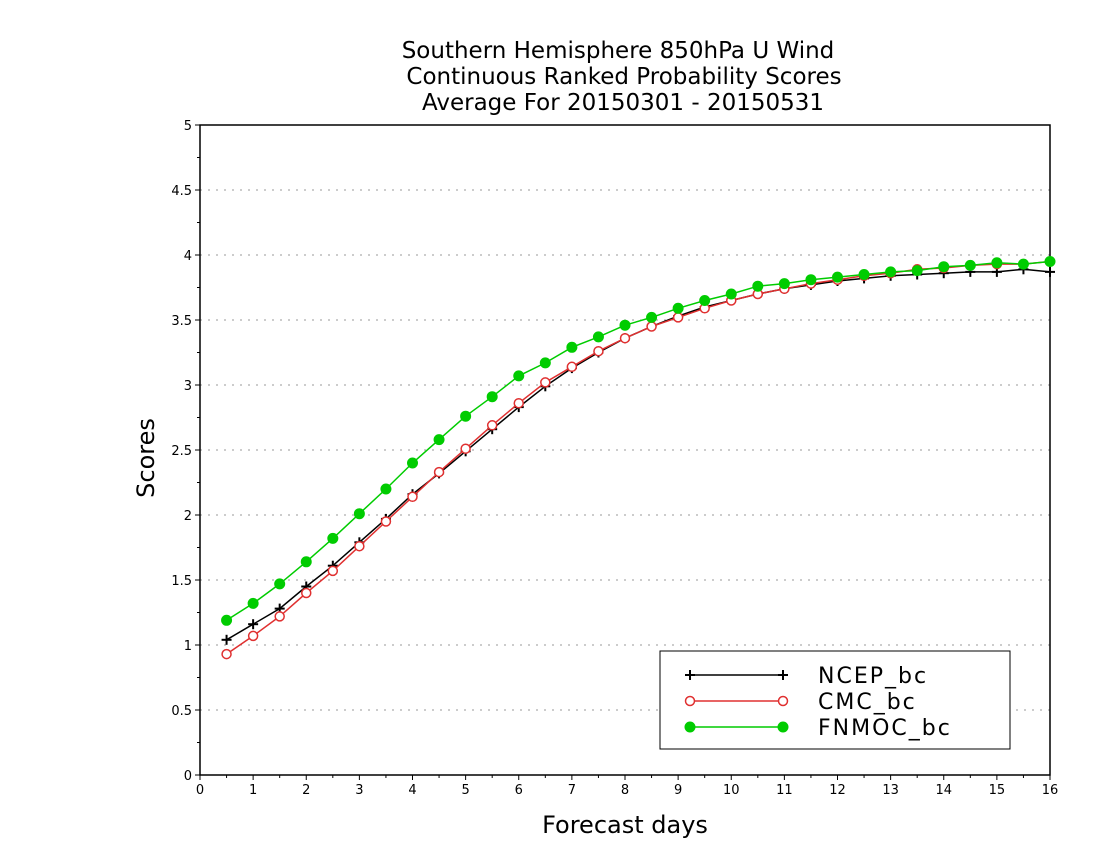 The width and height of the screenshot is (1100, 850). I want to click on y-tick-label: 2.5, so click(181, 451).